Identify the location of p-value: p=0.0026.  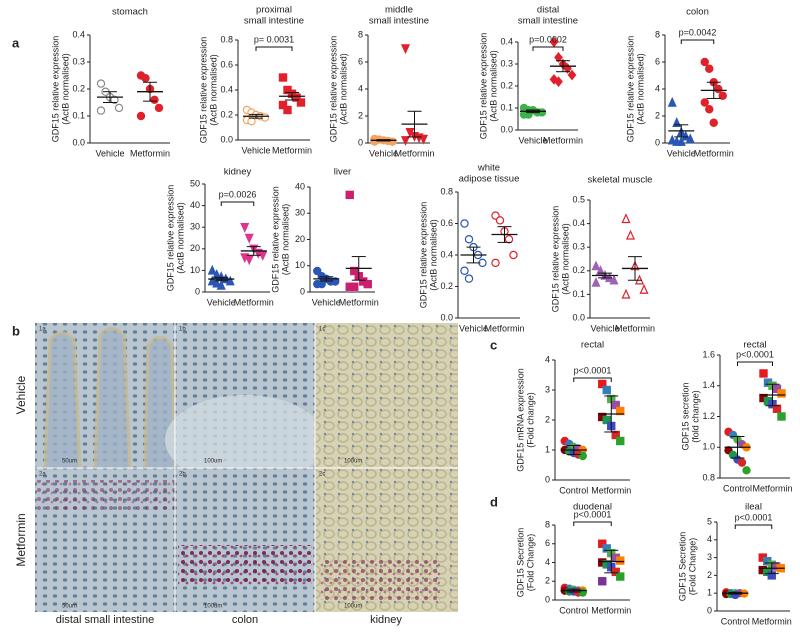
(238, 194).